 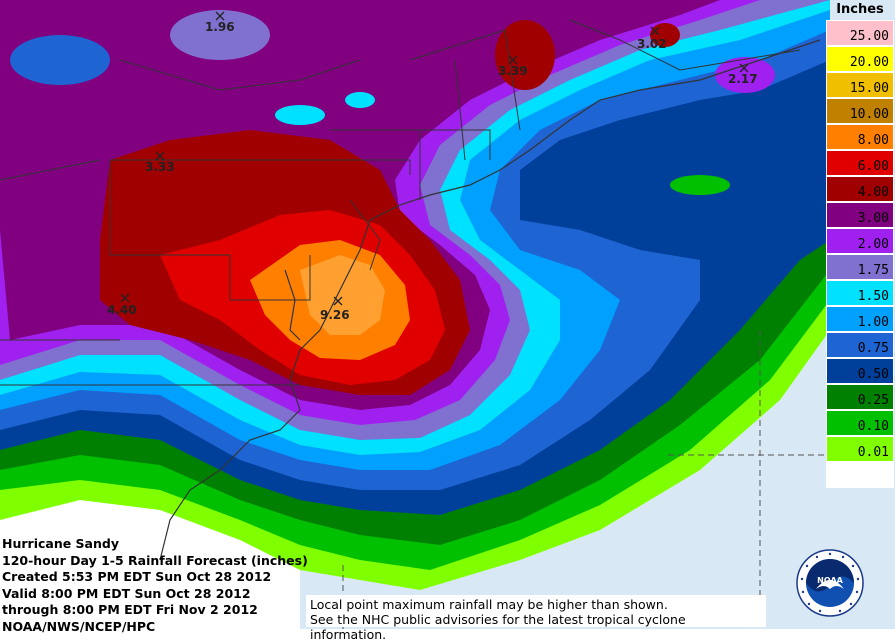 I want to click on legend-label: 0.25, so click(x=873, y=400).